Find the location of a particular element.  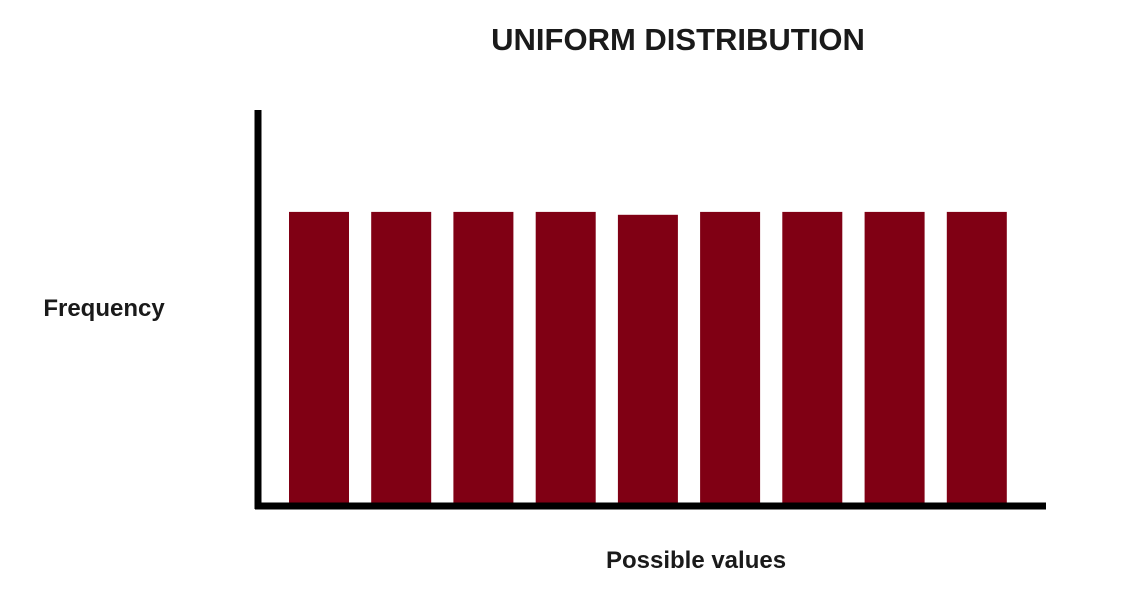

chart-title: UNIFORM DISTRIBUTION is located at coordinates (678, 39).